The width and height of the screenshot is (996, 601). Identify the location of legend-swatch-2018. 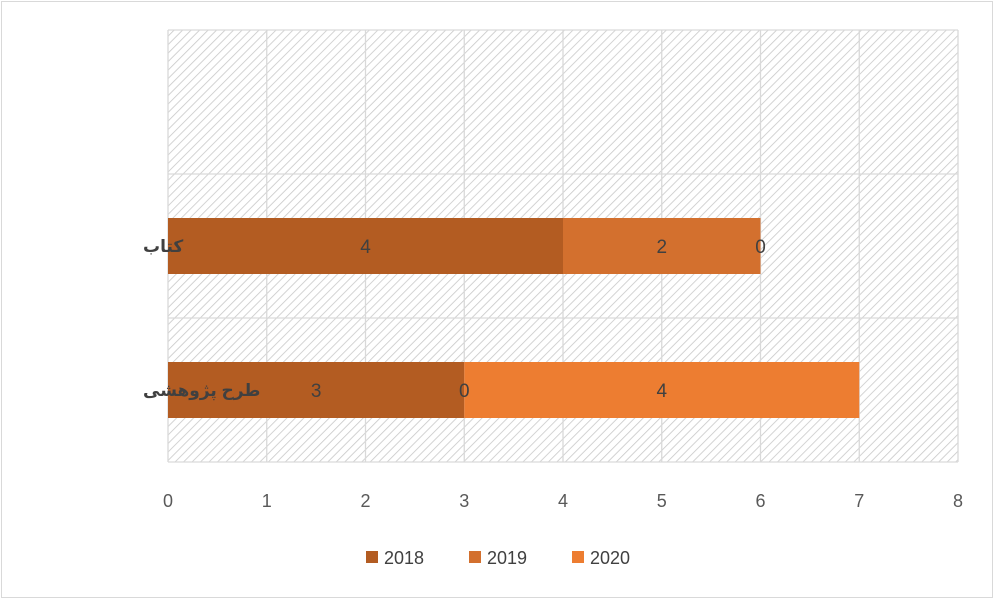
(372, 557).